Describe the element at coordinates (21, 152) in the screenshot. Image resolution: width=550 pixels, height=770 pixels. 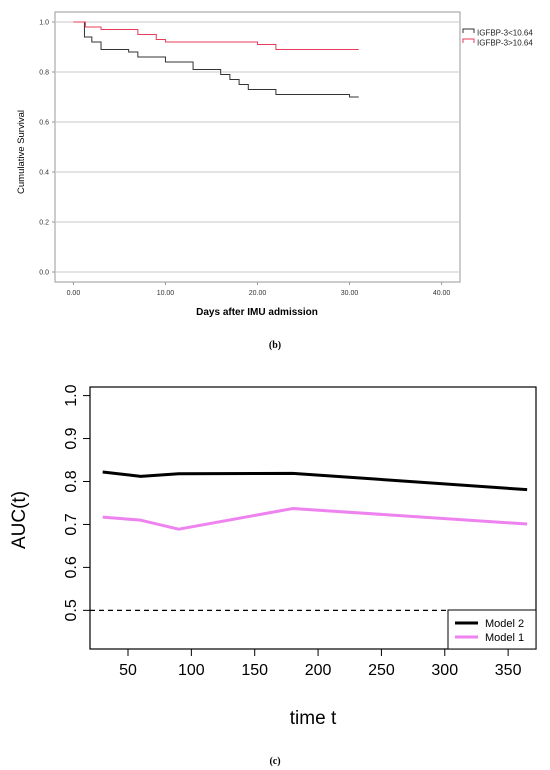
I see `survival-y-axis-label: Cumulative Survival` at that location.